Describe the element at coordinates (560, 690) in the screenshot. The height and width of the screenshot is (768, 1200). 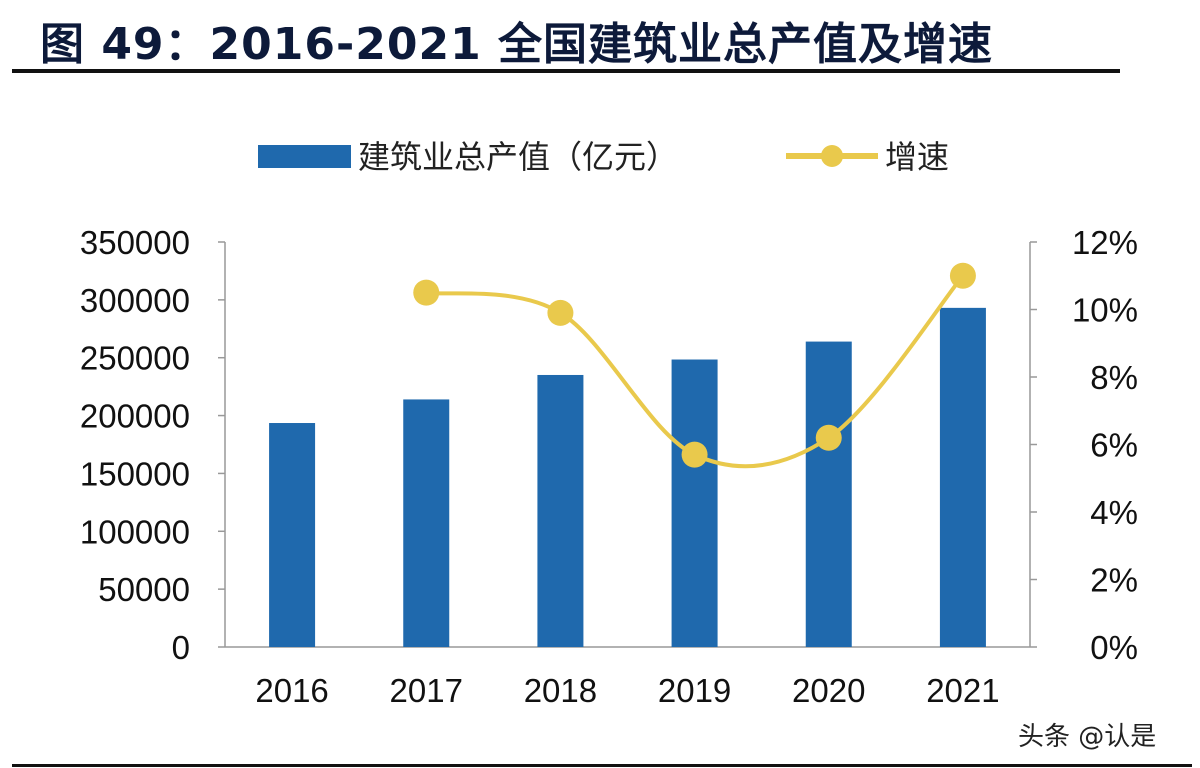
I see `x-tick-label: 2018` at that location.